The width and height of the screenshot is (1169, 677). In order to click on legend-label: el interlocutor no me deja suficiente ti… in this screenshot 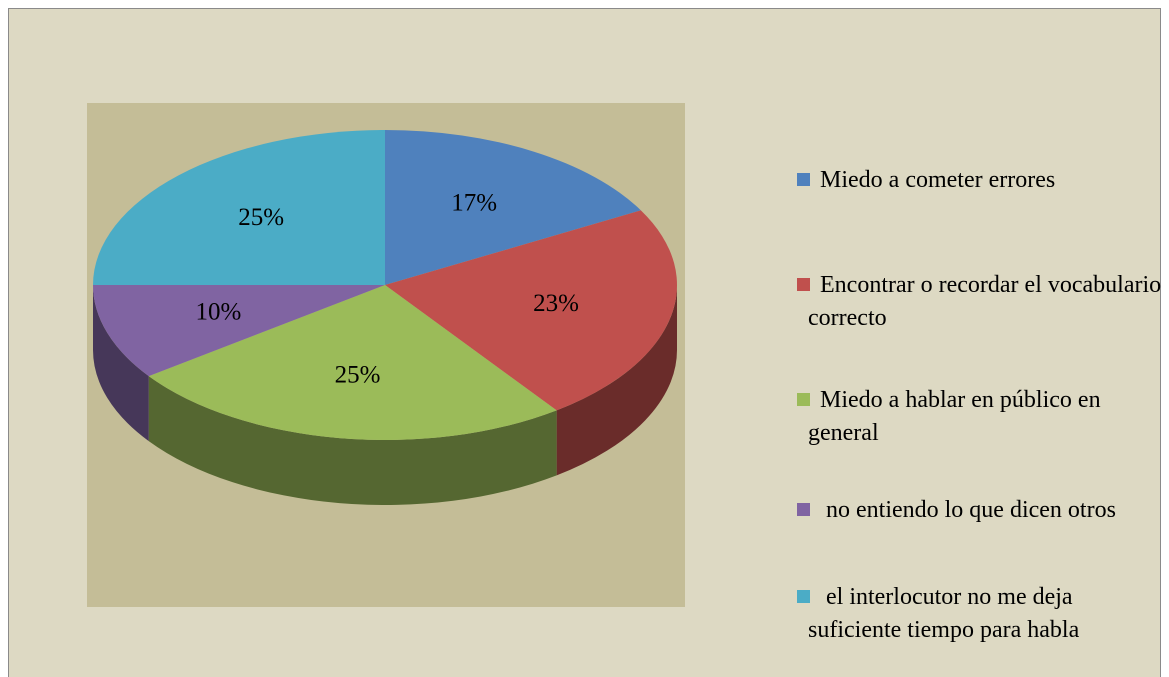, I will do `click(944, 613)`.